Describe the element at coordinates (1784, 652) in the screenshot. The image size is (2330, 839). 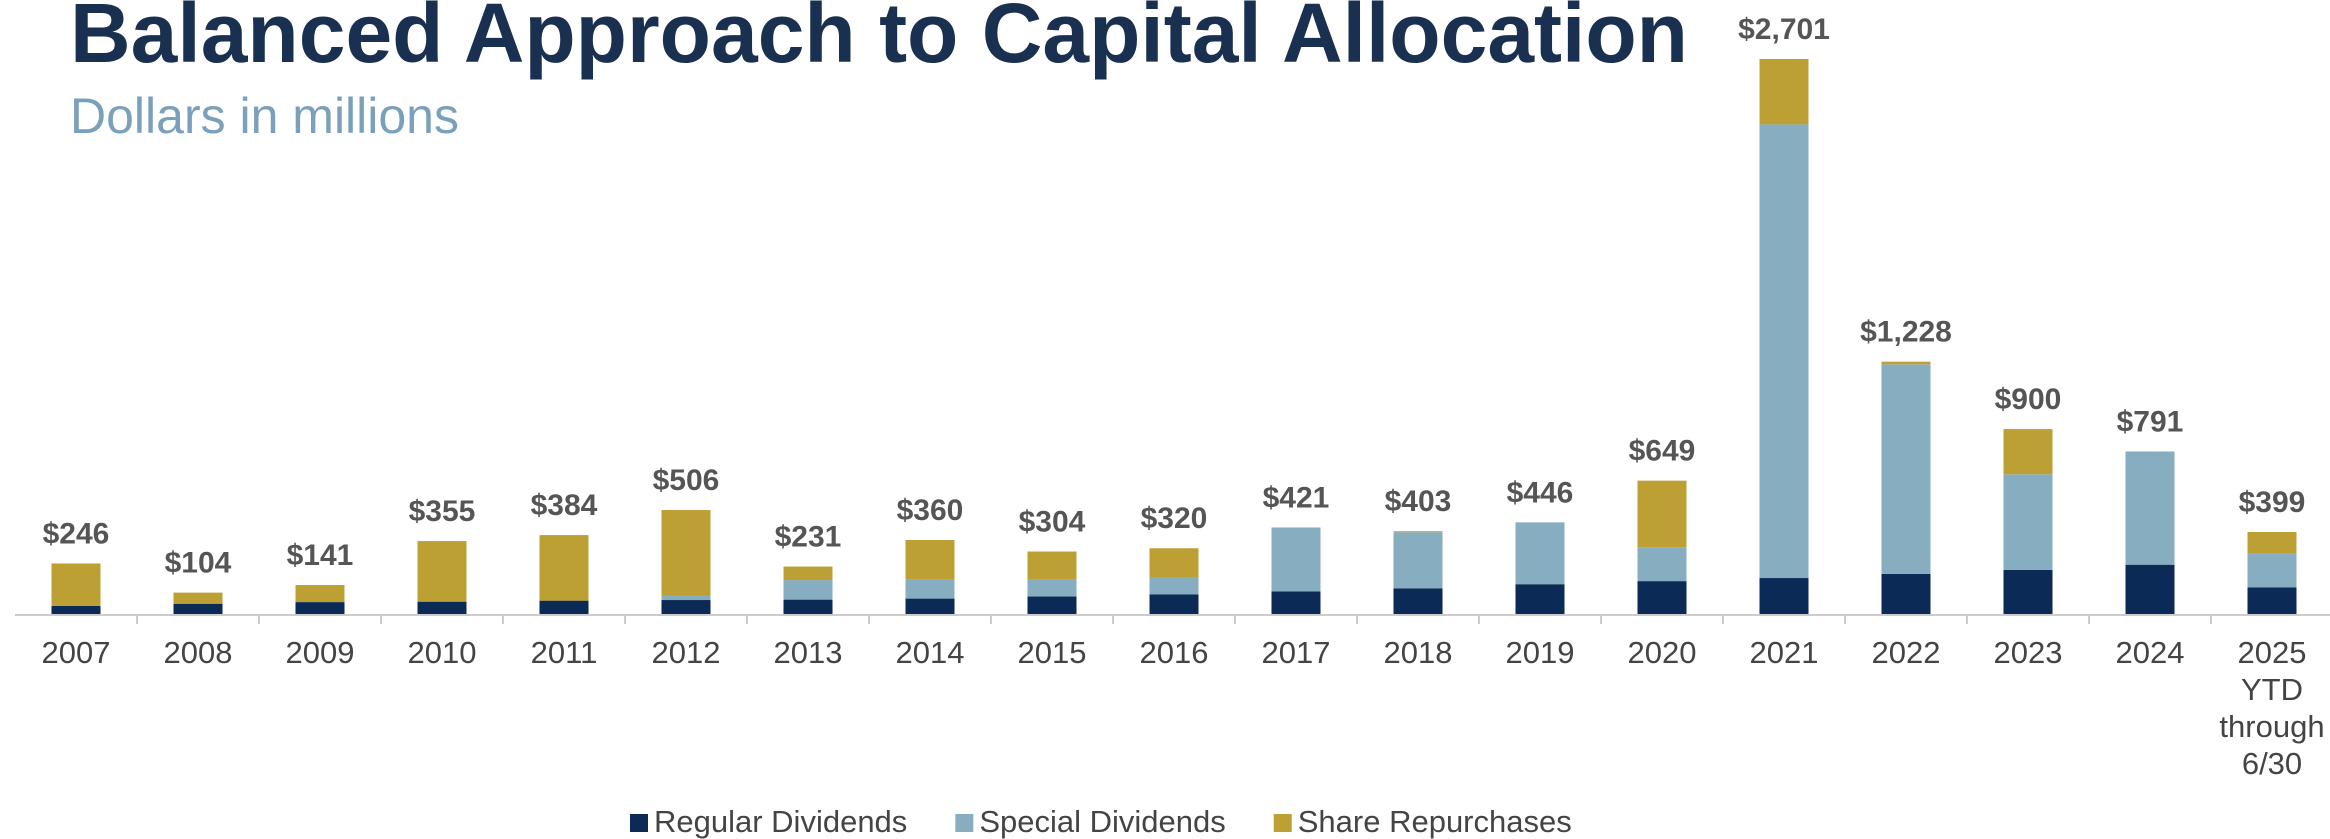
I see `x-tick-label: 2021` at that location.